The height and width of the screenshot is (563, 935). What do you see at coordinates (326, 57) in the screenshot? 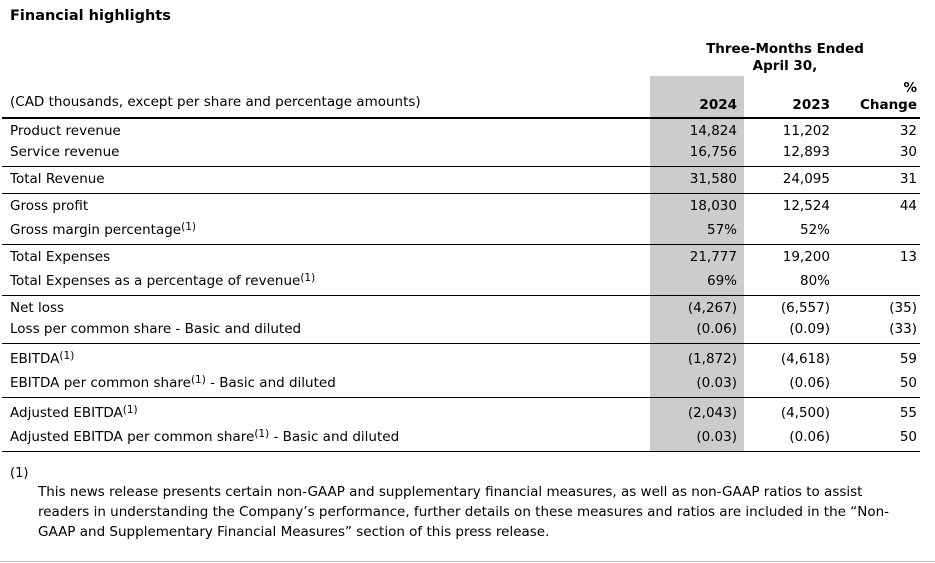
I see `spacer-cell` at bounding box center [326, 57].